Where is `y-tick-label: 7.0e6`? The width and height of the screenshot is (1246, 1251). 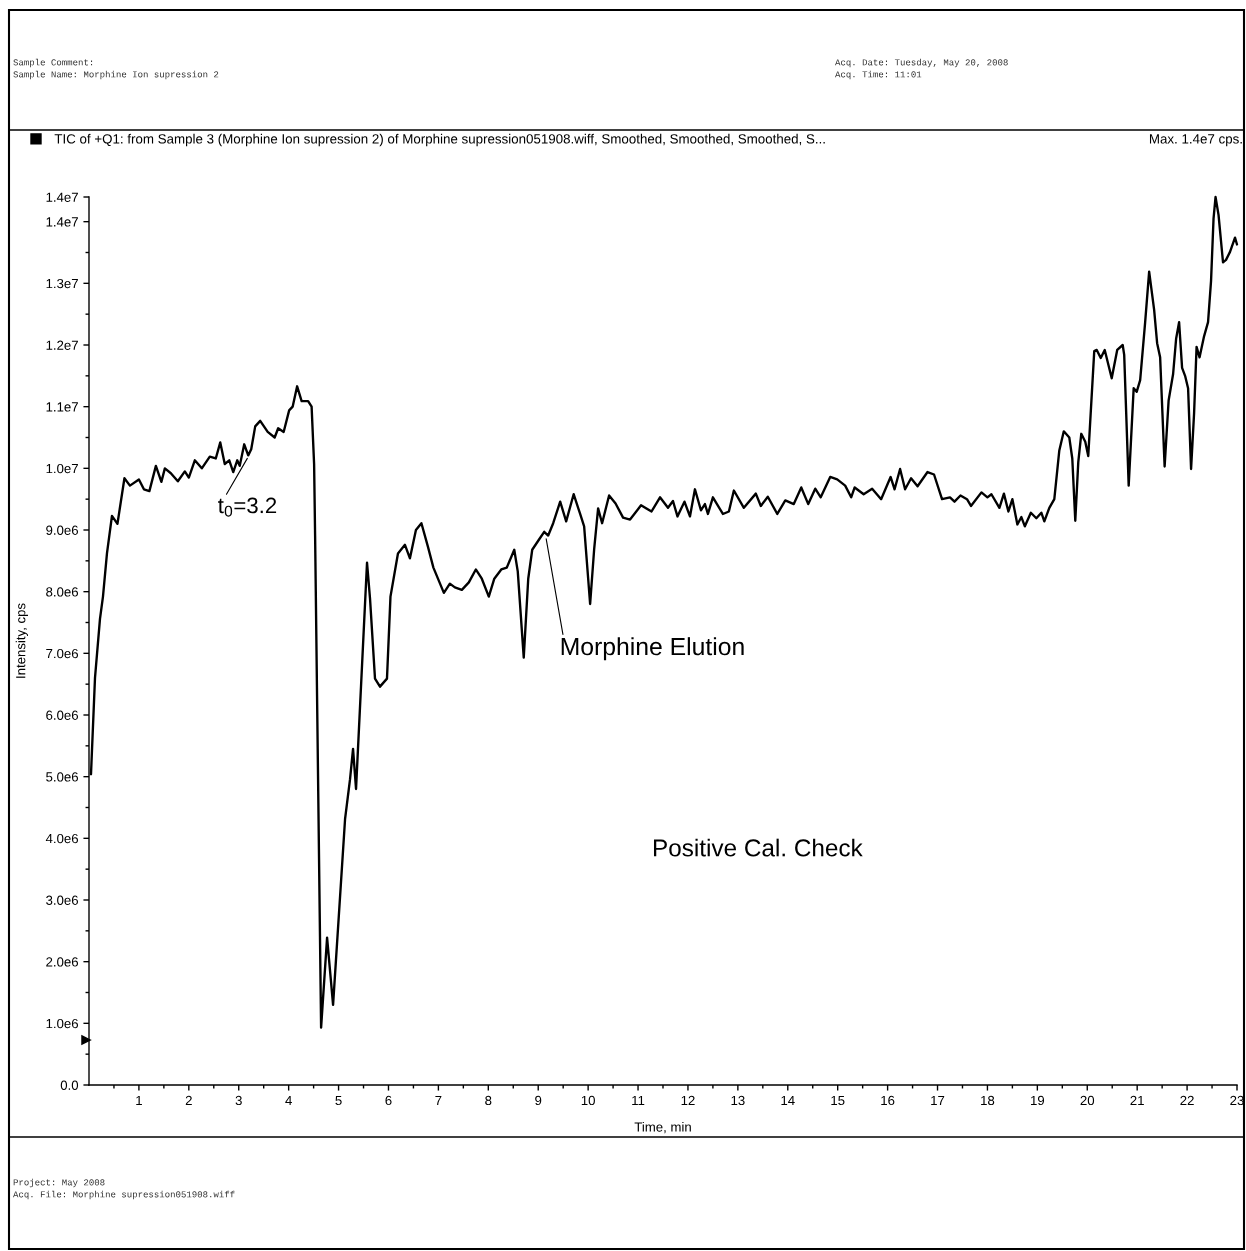 y-tick-label: 7.0e6 is located at coordinates (62, 653).